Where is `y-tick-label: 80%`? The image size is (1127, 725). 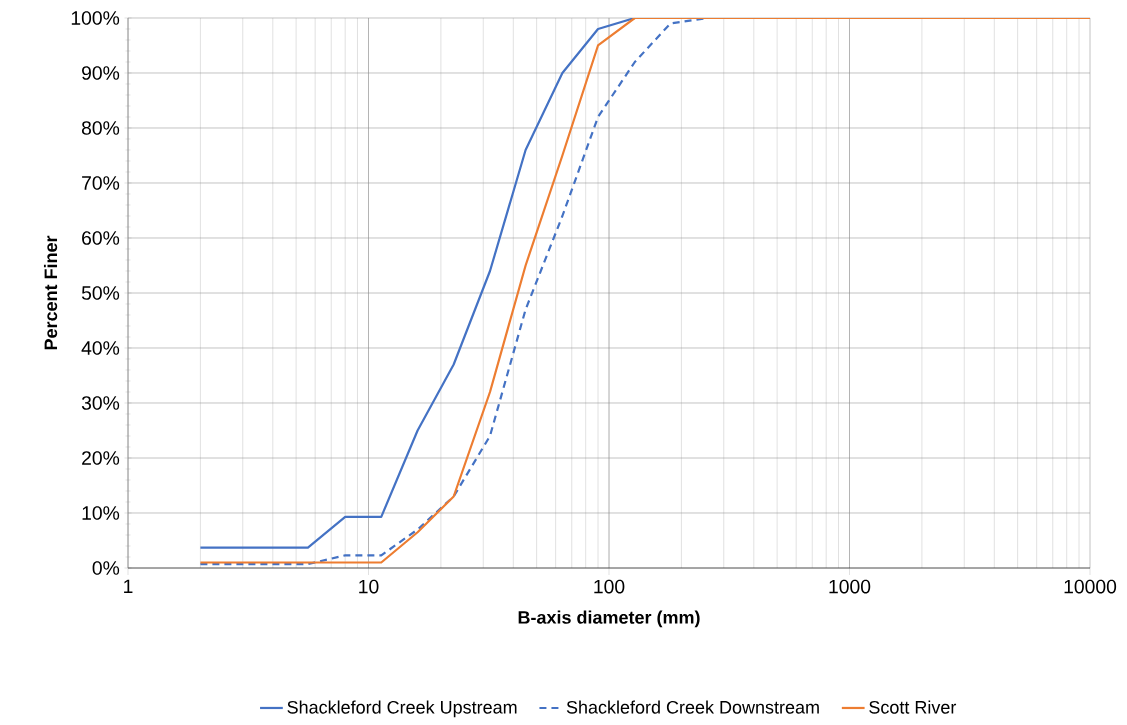 y-tick-label: 80% is located at coordinates (100, 128).